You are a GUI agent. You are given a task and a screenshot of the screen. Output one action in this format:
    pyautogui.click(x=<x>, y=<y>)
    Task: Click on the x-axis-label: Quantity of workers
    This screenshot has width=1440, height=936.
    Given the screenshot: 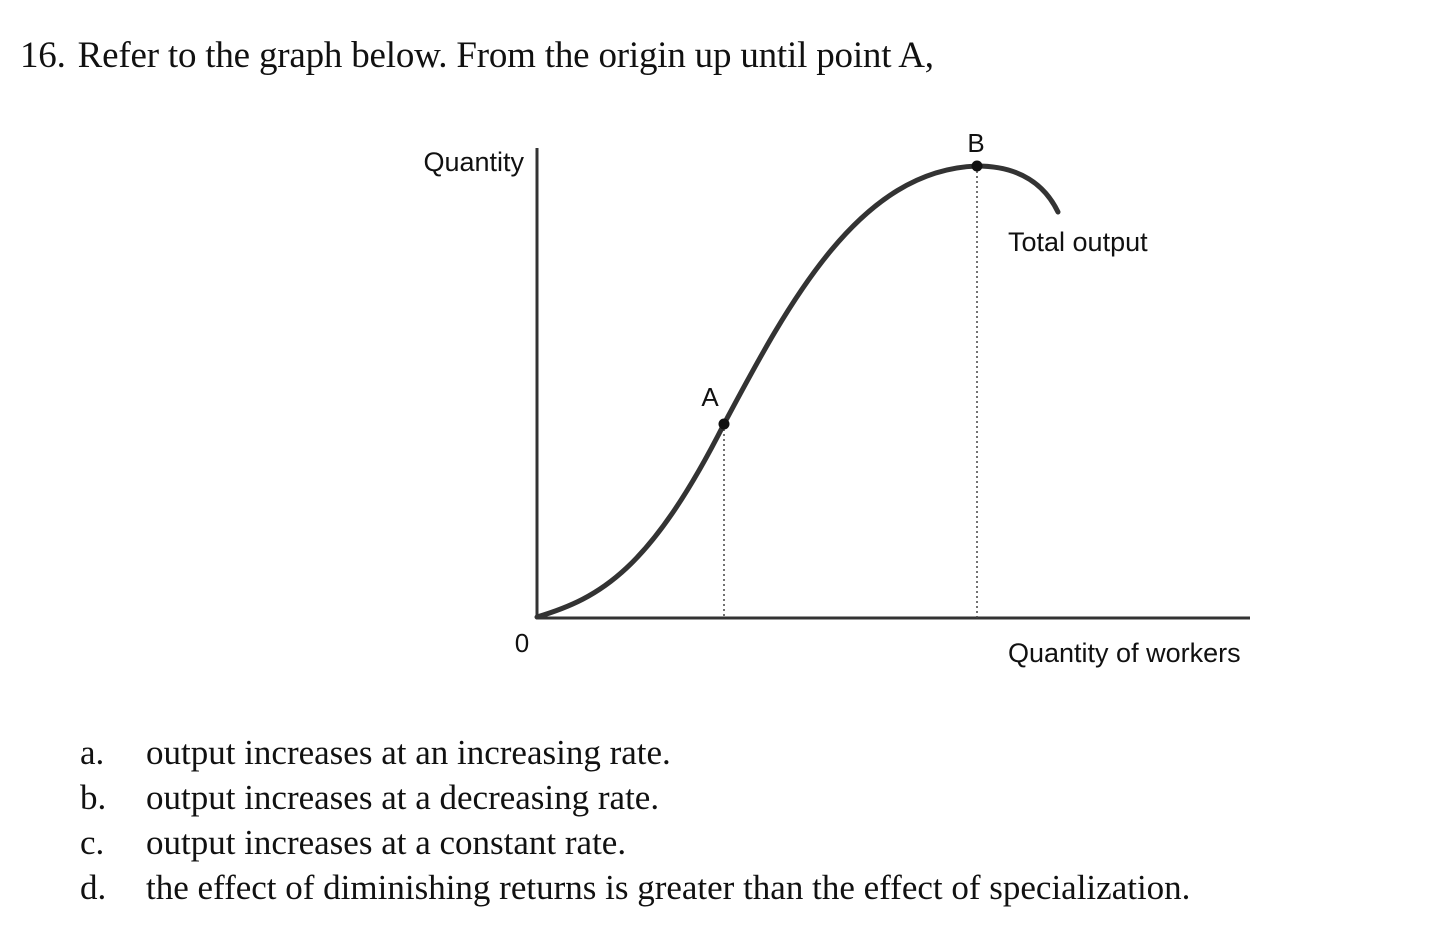 What is the action you would take?
    pyautogui.click(x=1124, y=653)
    